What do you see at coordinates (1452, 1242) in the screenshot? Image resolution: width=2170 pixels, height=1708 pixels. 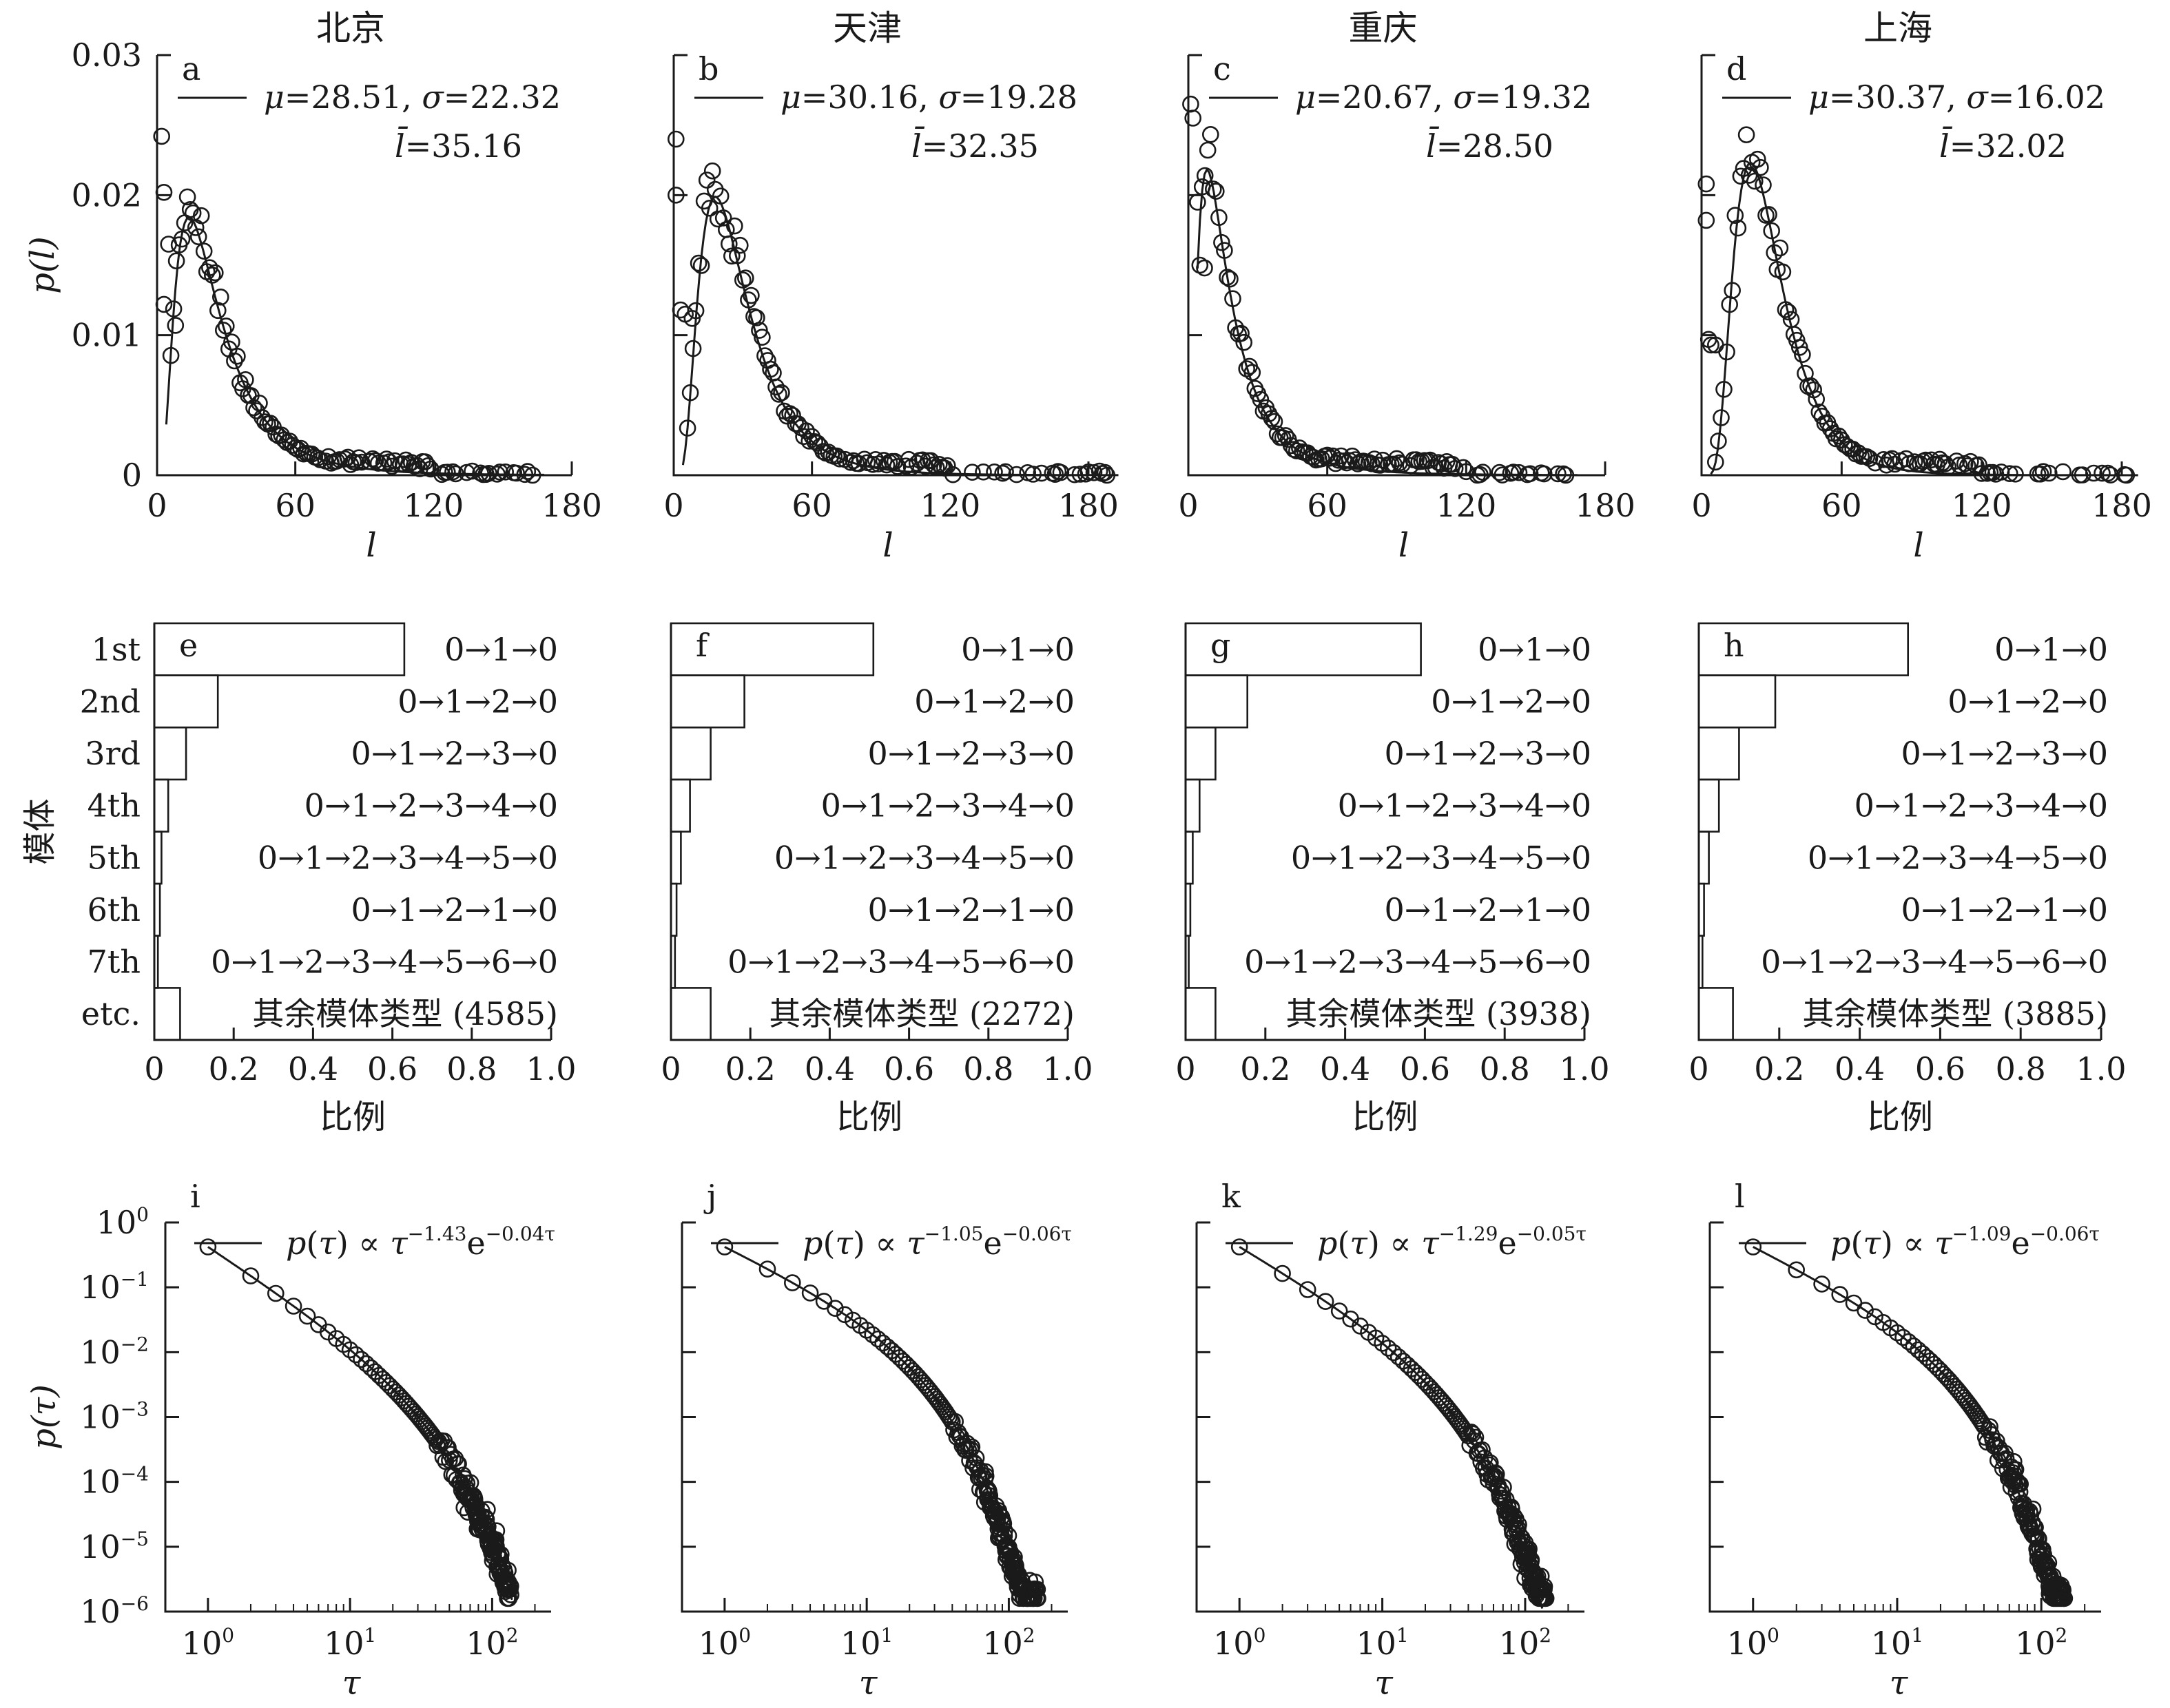 I see `fit-formula: p(τ) ∝ τ−1.29e−0.05τ` at bounding box center [1452, 1242].